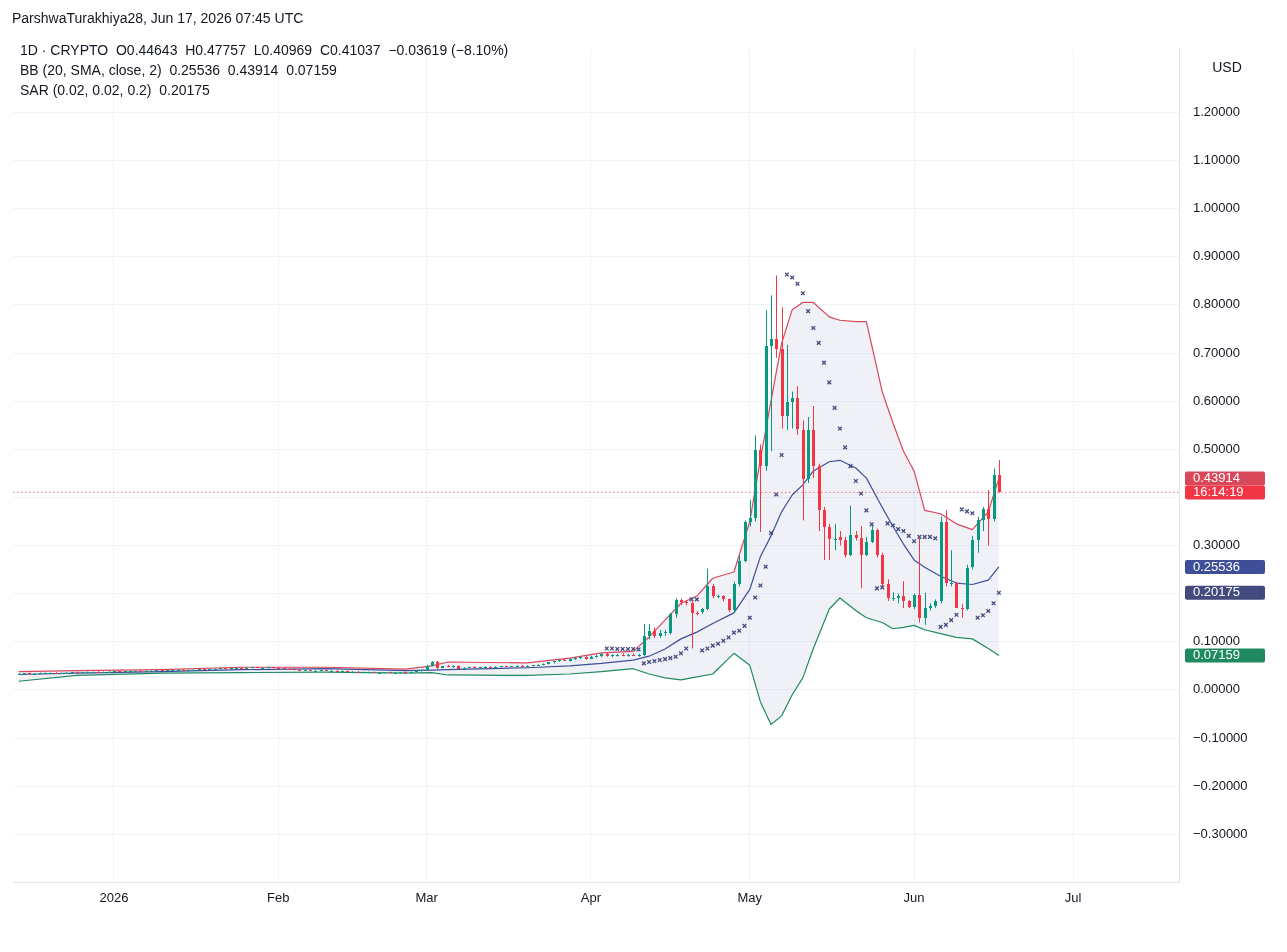 This screenshot has width=1287, height=952. Describe the element at coordinates (427, 897) in the screenshot. I see `x-tick-label: Mar` at that location.